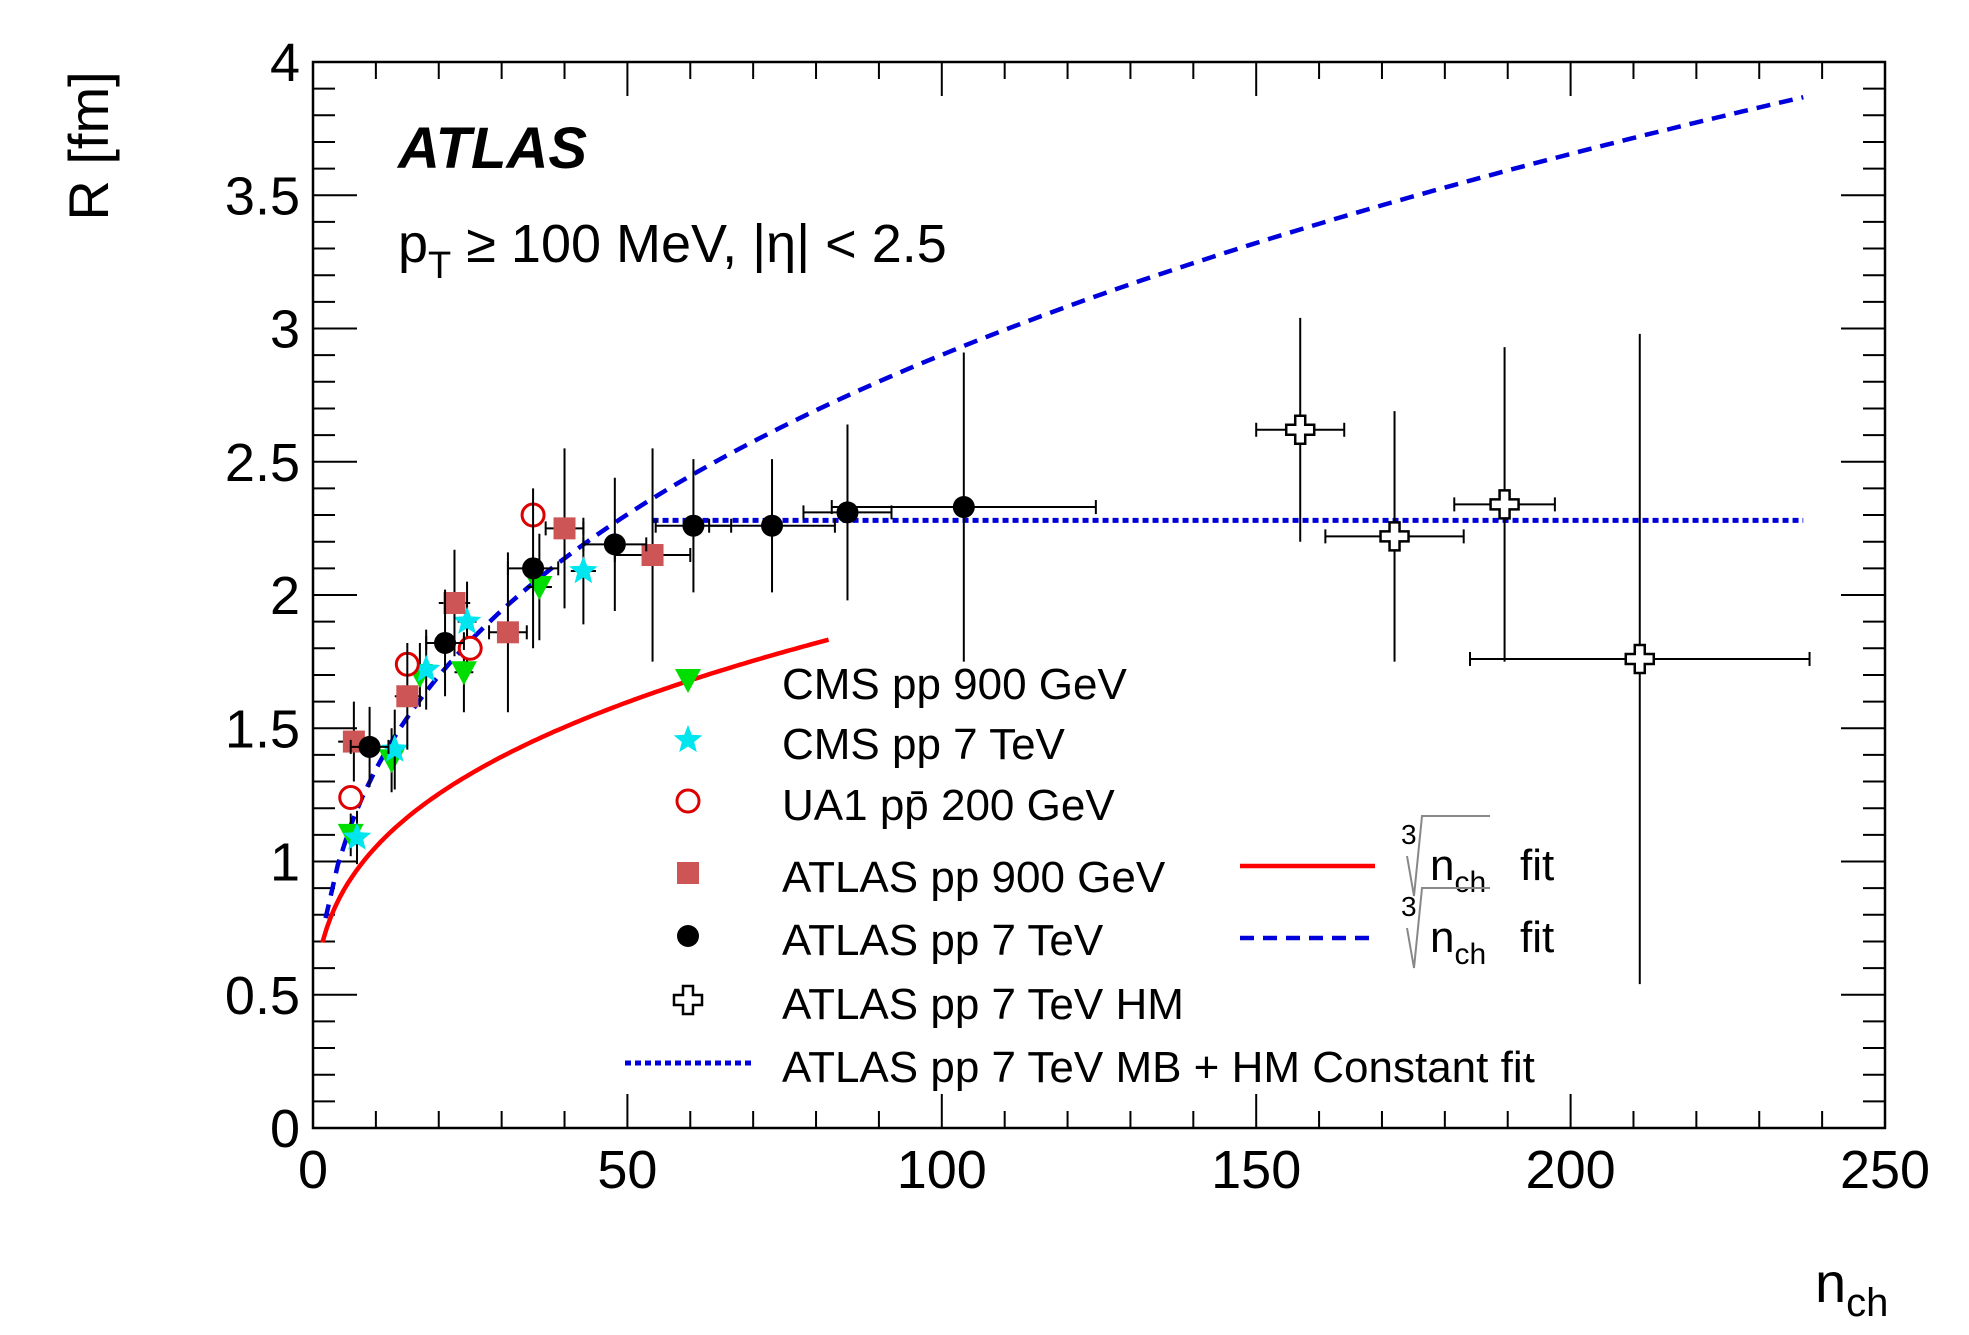 This screenshot has width=1969, height=1335. What do you see at coordinates (1256, 1170) in the screenshot?
I see `x-tick-label: 150` at bounding box center [1256, 1170].